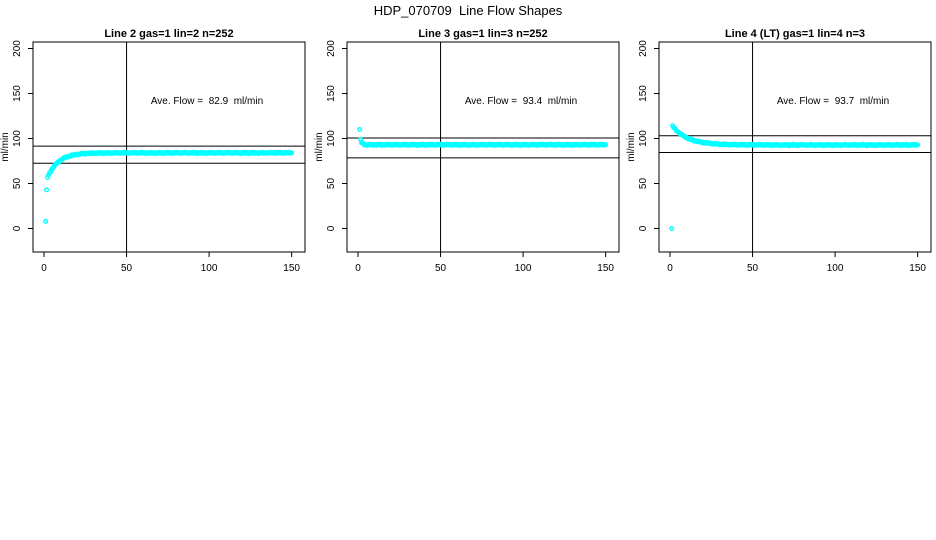  Describe the element at coordinates (833, 101) in the screenshot. I see `avg-flow-annotation: Ave. Flow = 93.7 ml/min` at that location.